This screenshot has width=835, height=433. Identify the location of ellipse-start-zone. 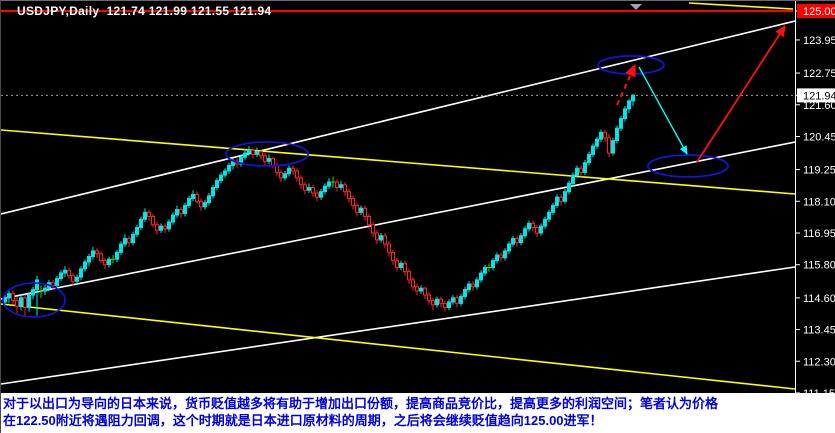
(34, 300).